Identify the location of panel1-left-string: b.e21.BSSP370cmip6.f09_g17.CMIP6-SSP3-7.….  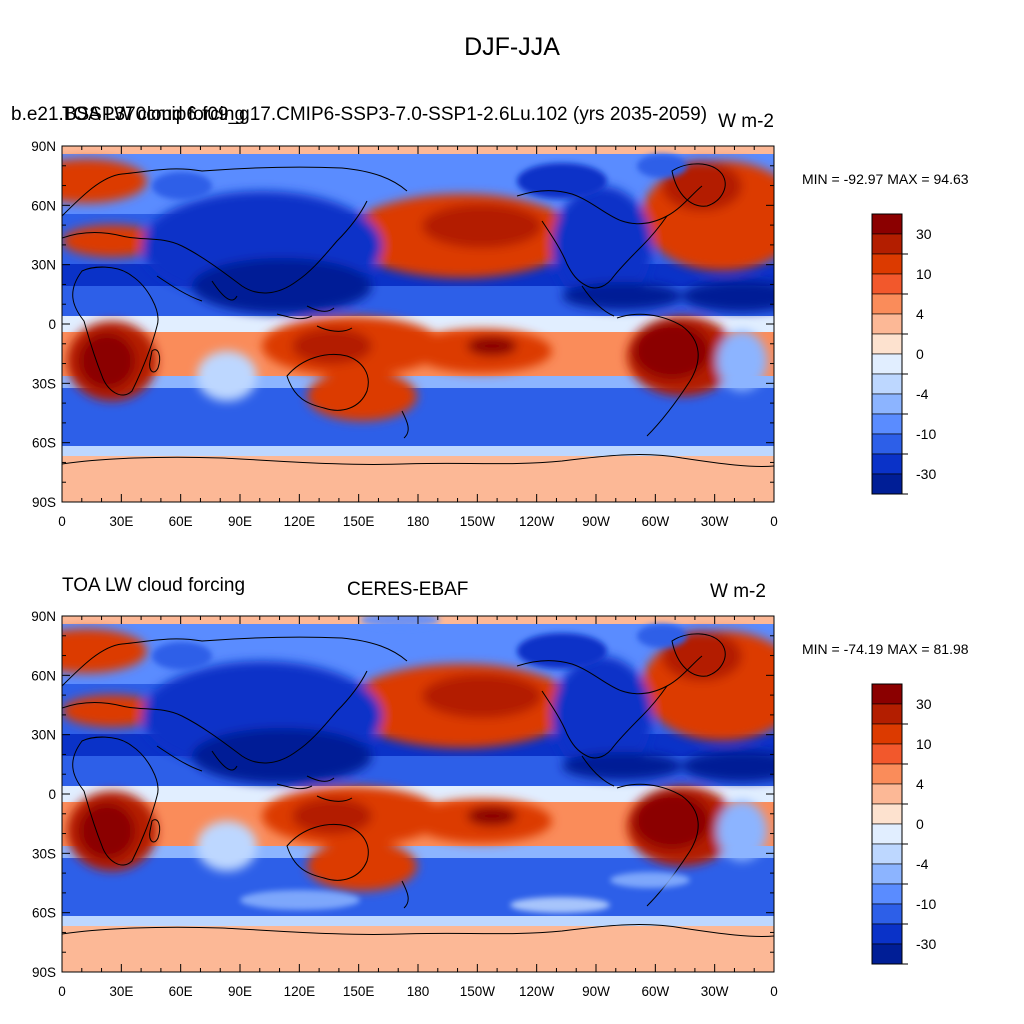
(359, 114).